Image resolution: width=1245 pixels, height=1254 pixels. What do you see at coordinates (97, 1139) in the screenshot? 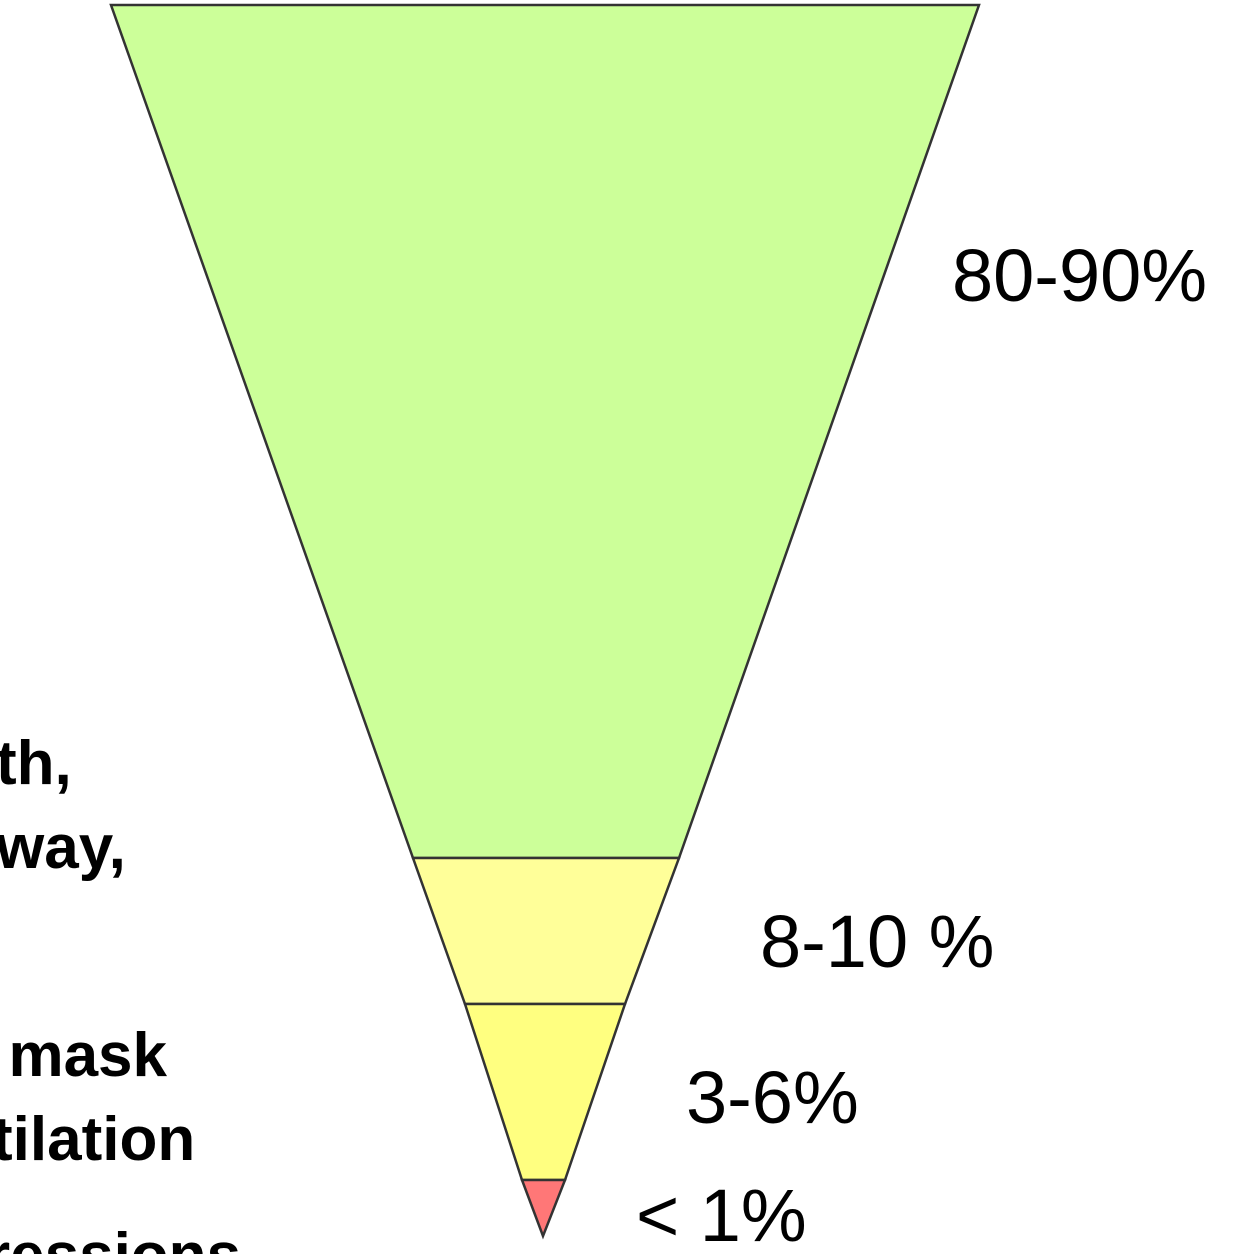
I see `side-label-line-4: tilation` at bounding box center [97, 1139].